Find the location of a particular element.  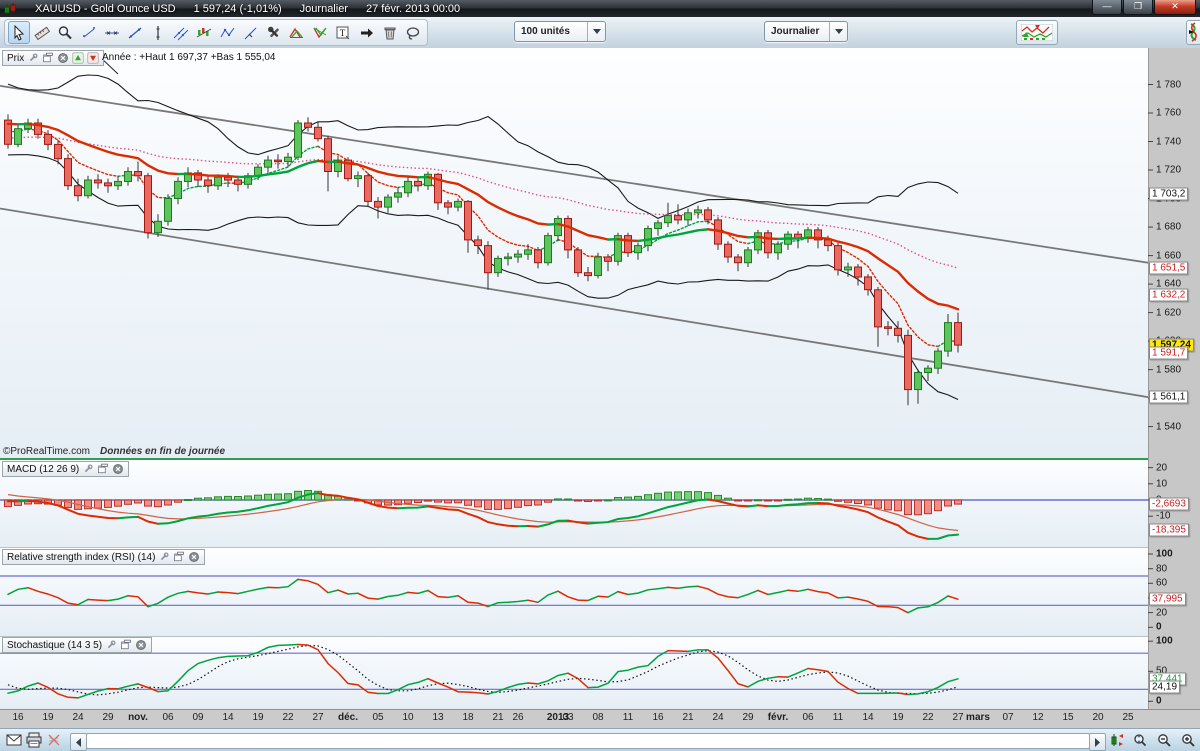

drawing-toolbar: T 100 unités Journalier is located at coordinates (600, 33).